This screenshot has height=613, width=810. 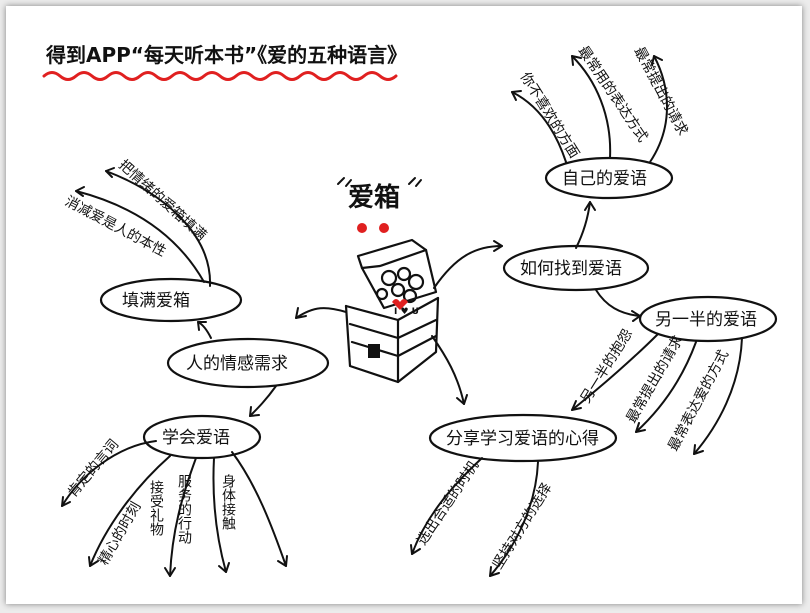 I want to click on node-own-love-language: 自己的爱语, so click(x=604, y=179).